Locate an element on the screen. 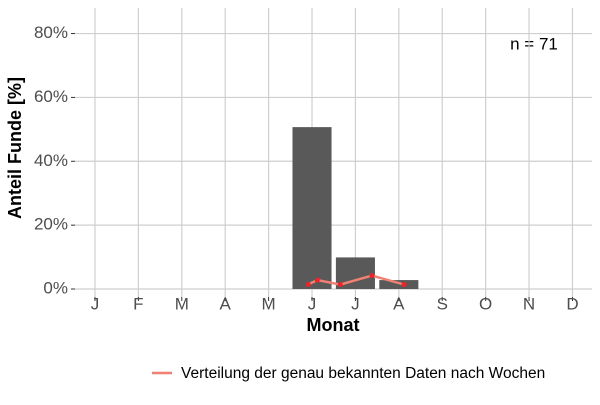 The height and width of the screenshot is (405, 600). x-tick-label: O is located at coordinates (485, 303).